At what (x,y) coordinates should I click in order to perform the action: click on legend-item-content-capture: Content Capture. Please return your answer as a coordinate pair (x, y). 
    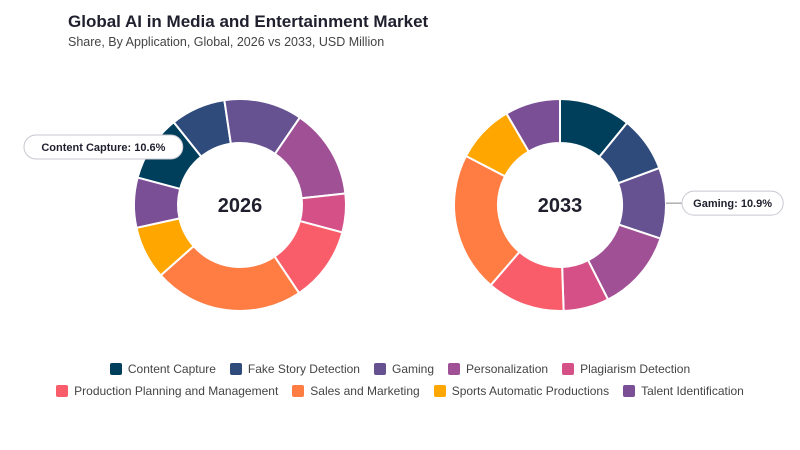
    Looking at the image, I should click on (162, 369).